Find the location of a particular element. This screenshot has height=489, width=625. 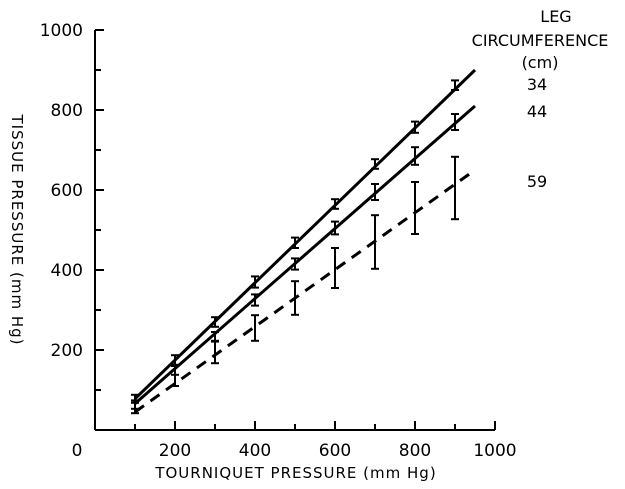

y-tick-label: 600 is located at coordinates (67, 191).